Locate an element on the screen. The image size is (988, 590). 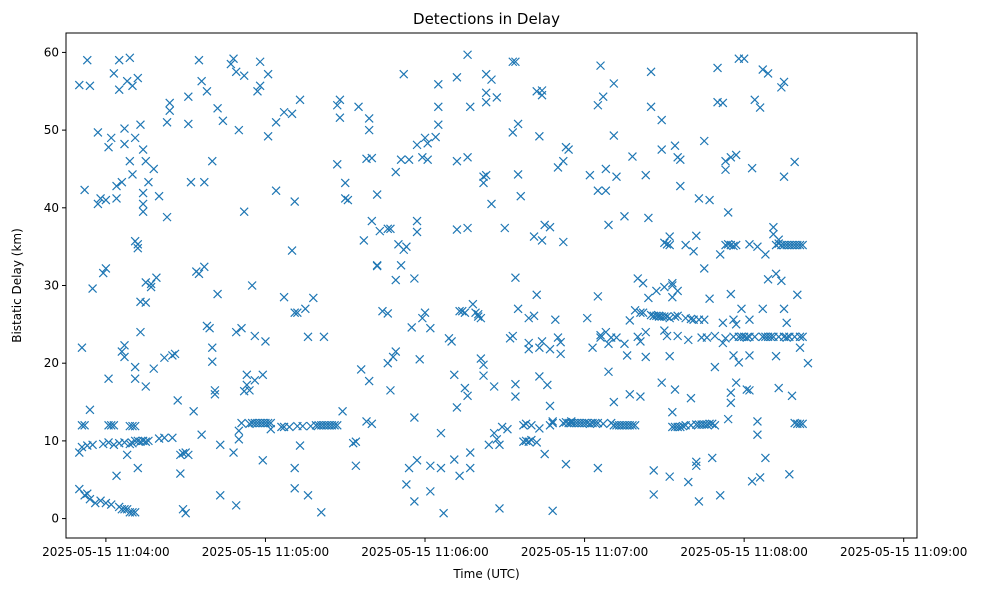
y-axis-ticks: 0 10 20 30 40 50 60 is located at coordinates (55, 285).